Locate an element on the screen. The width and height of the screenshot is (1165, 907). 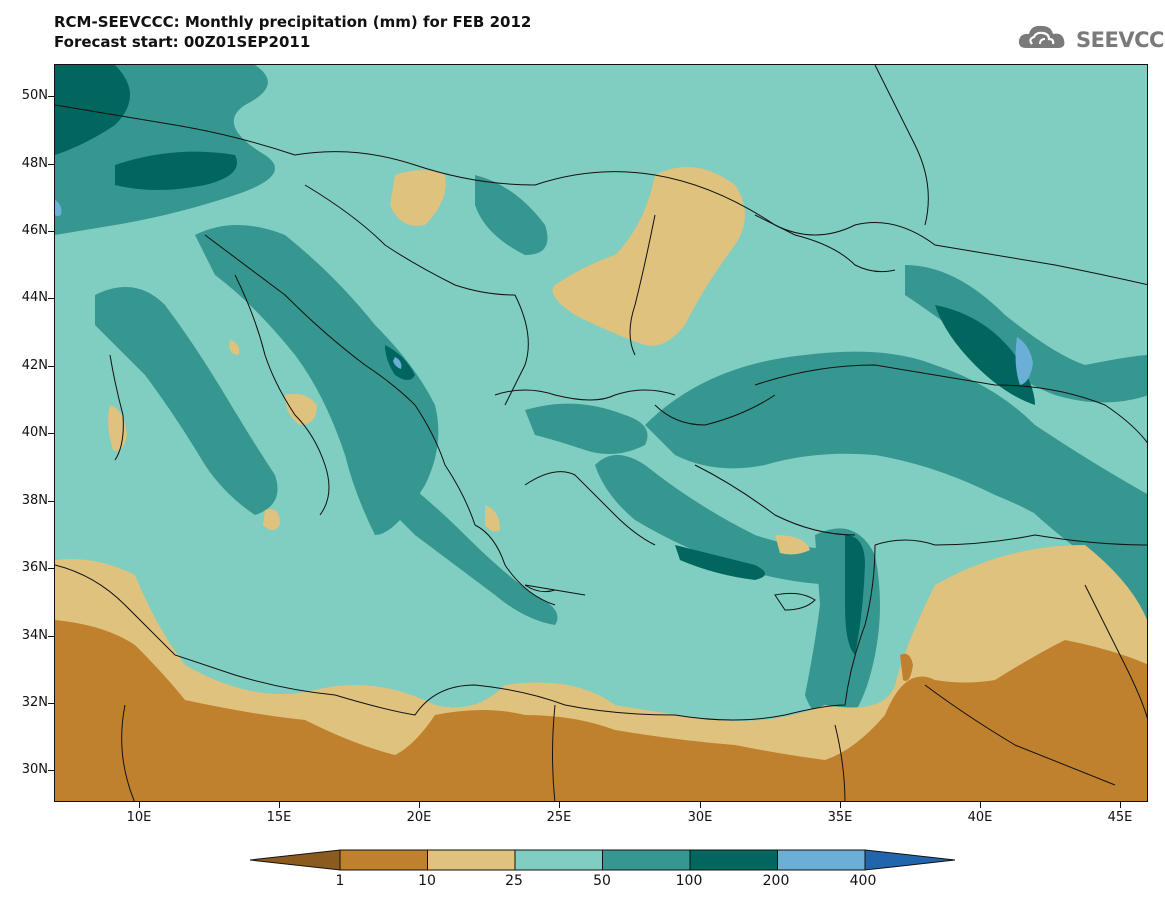
colorbar-label: 200 is located at coordinates (776, 881).